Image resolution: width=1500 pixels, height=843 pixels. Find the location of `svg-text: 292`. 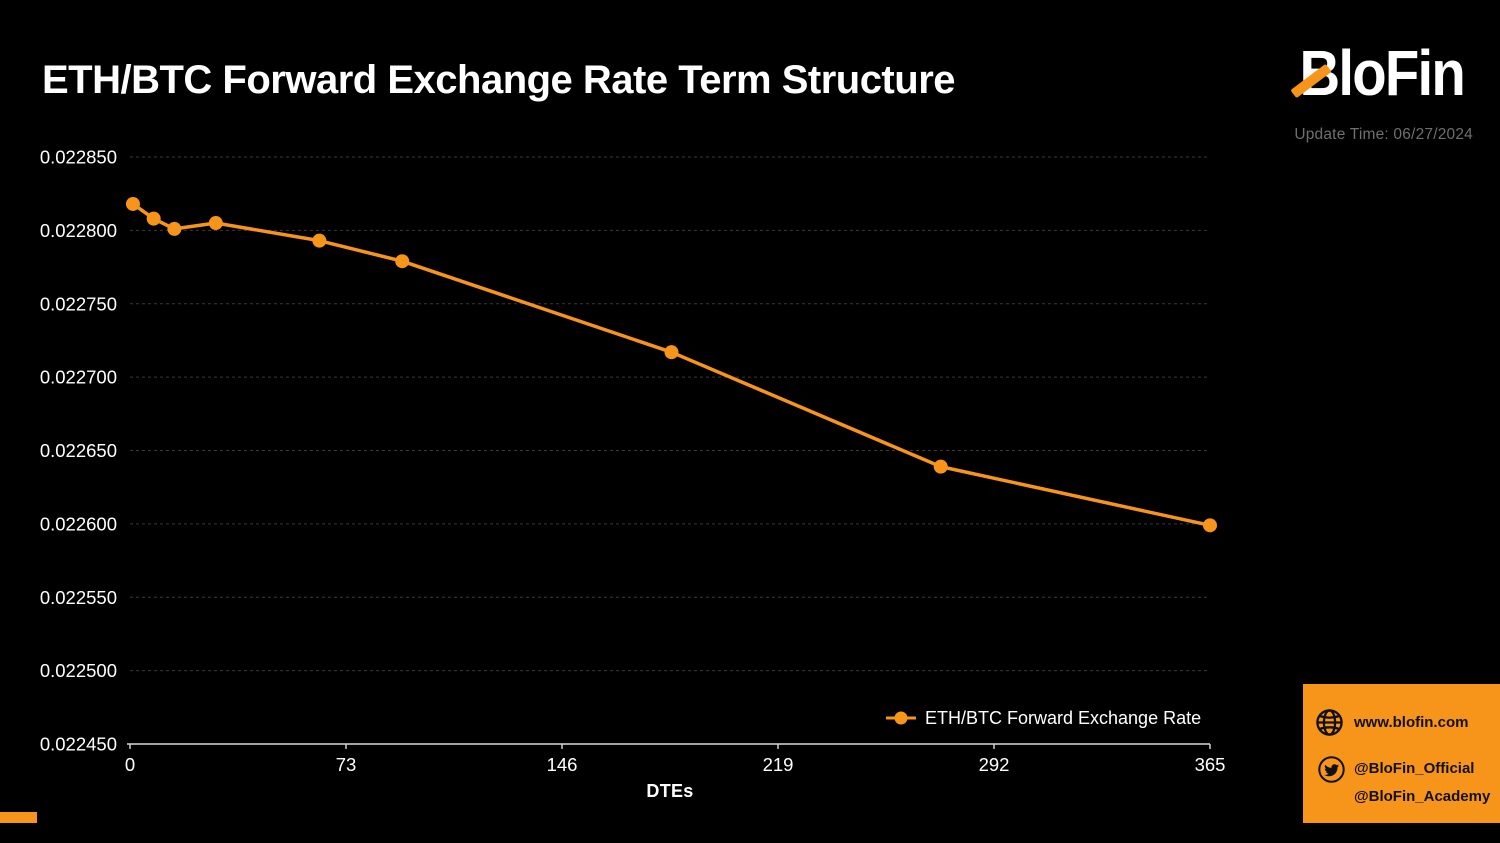

svg-text: 292 is located at coordinates (994, 764).